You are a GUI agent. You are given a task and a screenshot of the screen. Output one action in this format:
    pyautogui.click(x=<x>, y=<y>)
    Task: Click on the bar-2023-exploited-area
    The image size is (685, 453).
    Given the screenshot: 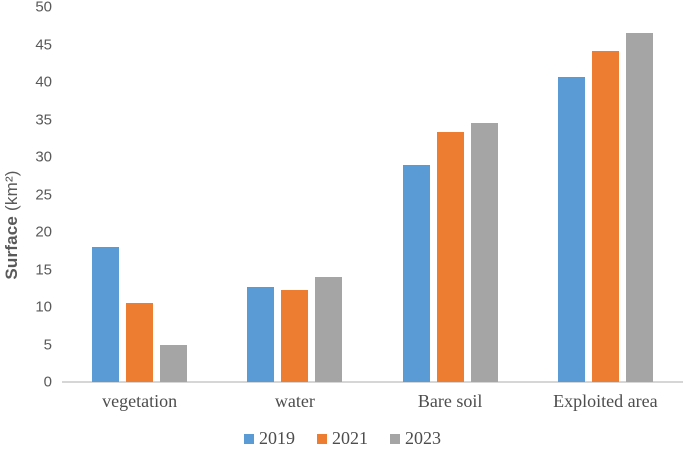 What is the action you would take?
    pyautogui.click(x=639, y=207)
    